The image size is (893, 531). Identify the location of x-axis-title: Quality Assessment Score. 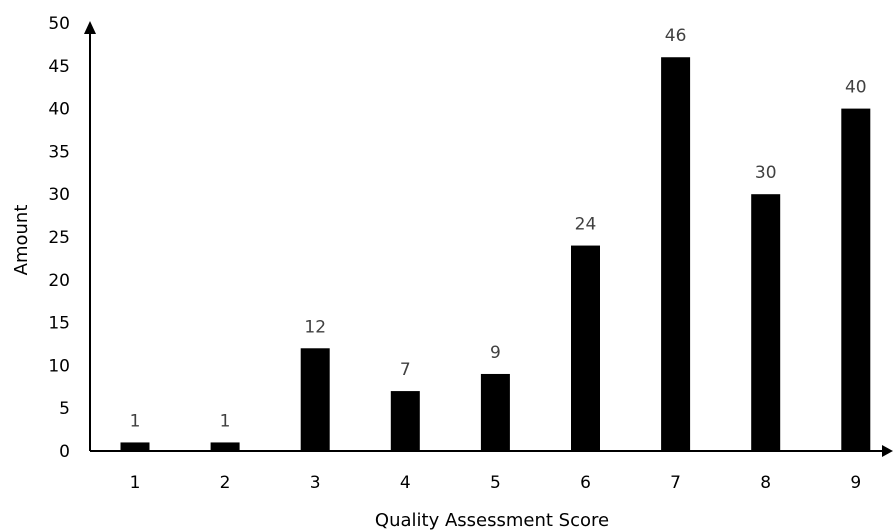
(492, 520).